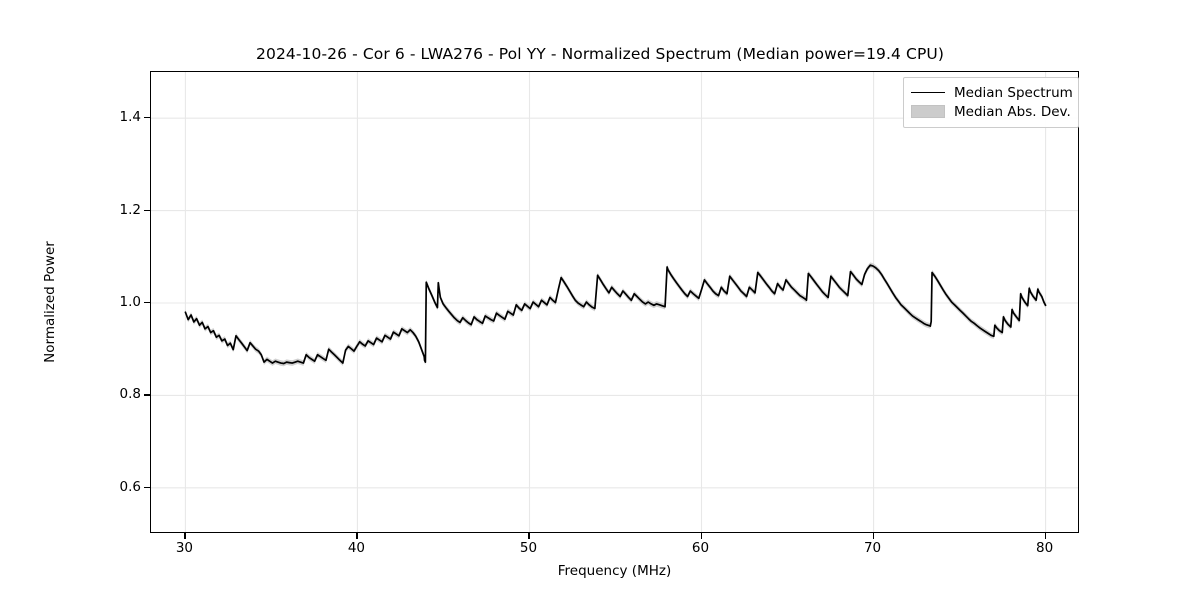 This screenshot has width=1200, height=600. What do you see at coordinates (928, 93) in the screenshot?
I see `legend-line-icon` at bounding box center [928, 93].